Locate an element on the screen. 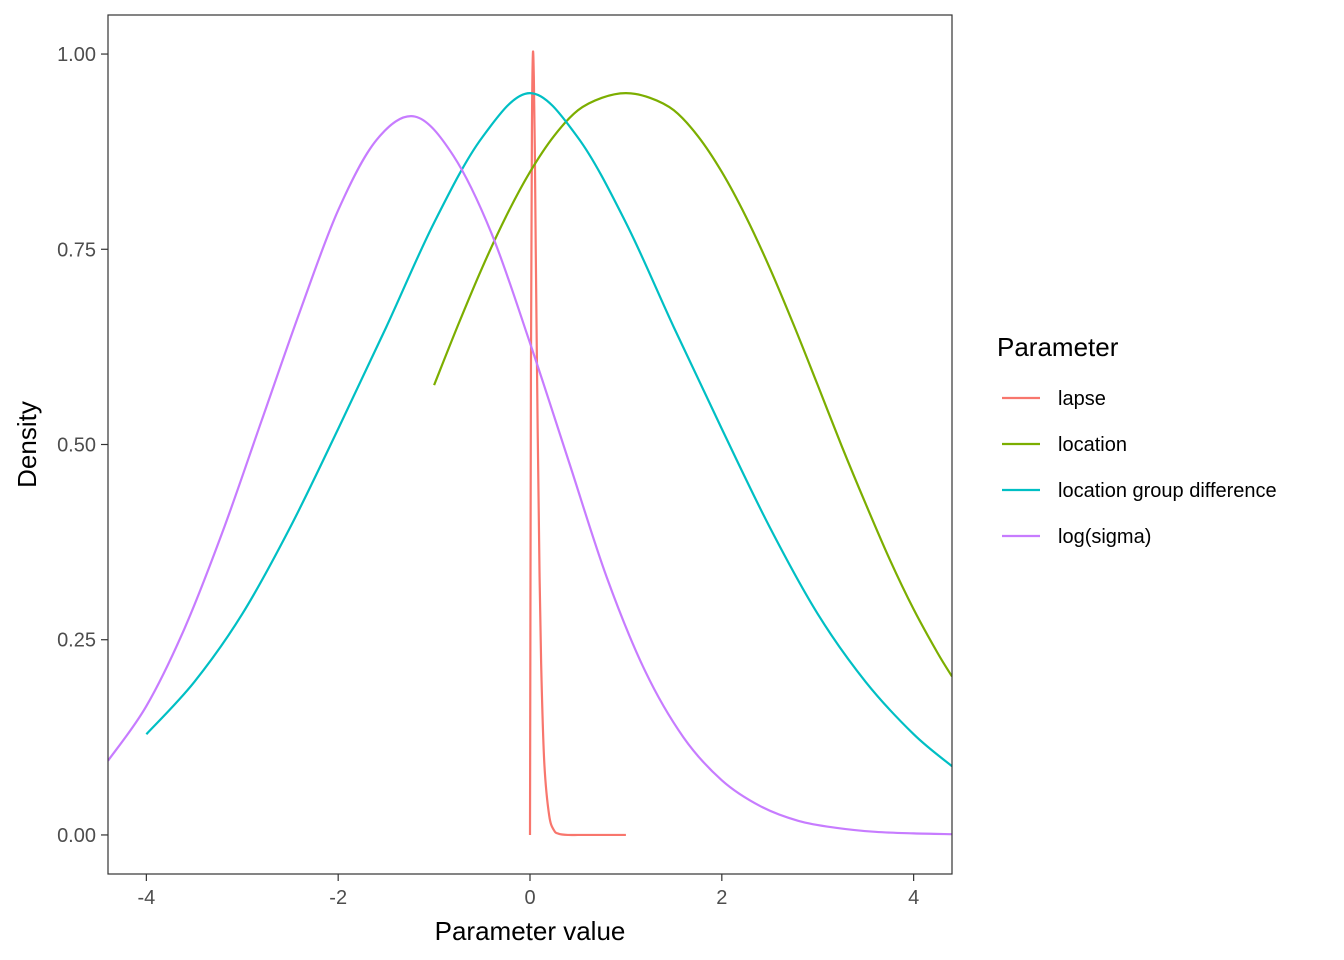  legend-label: lapse is located at coordinates (1082, 399).